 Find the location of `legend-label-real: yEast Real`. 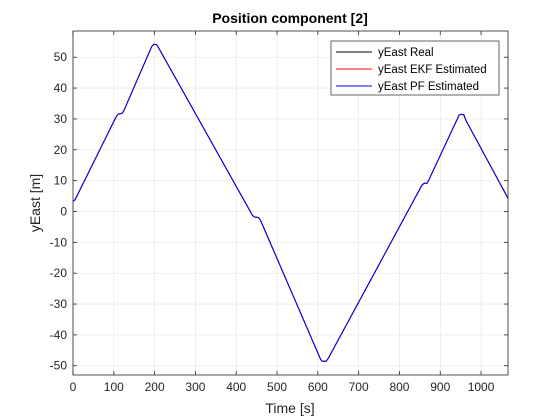

legend-label-real: yEast Real is located at coordinates (406, 53).